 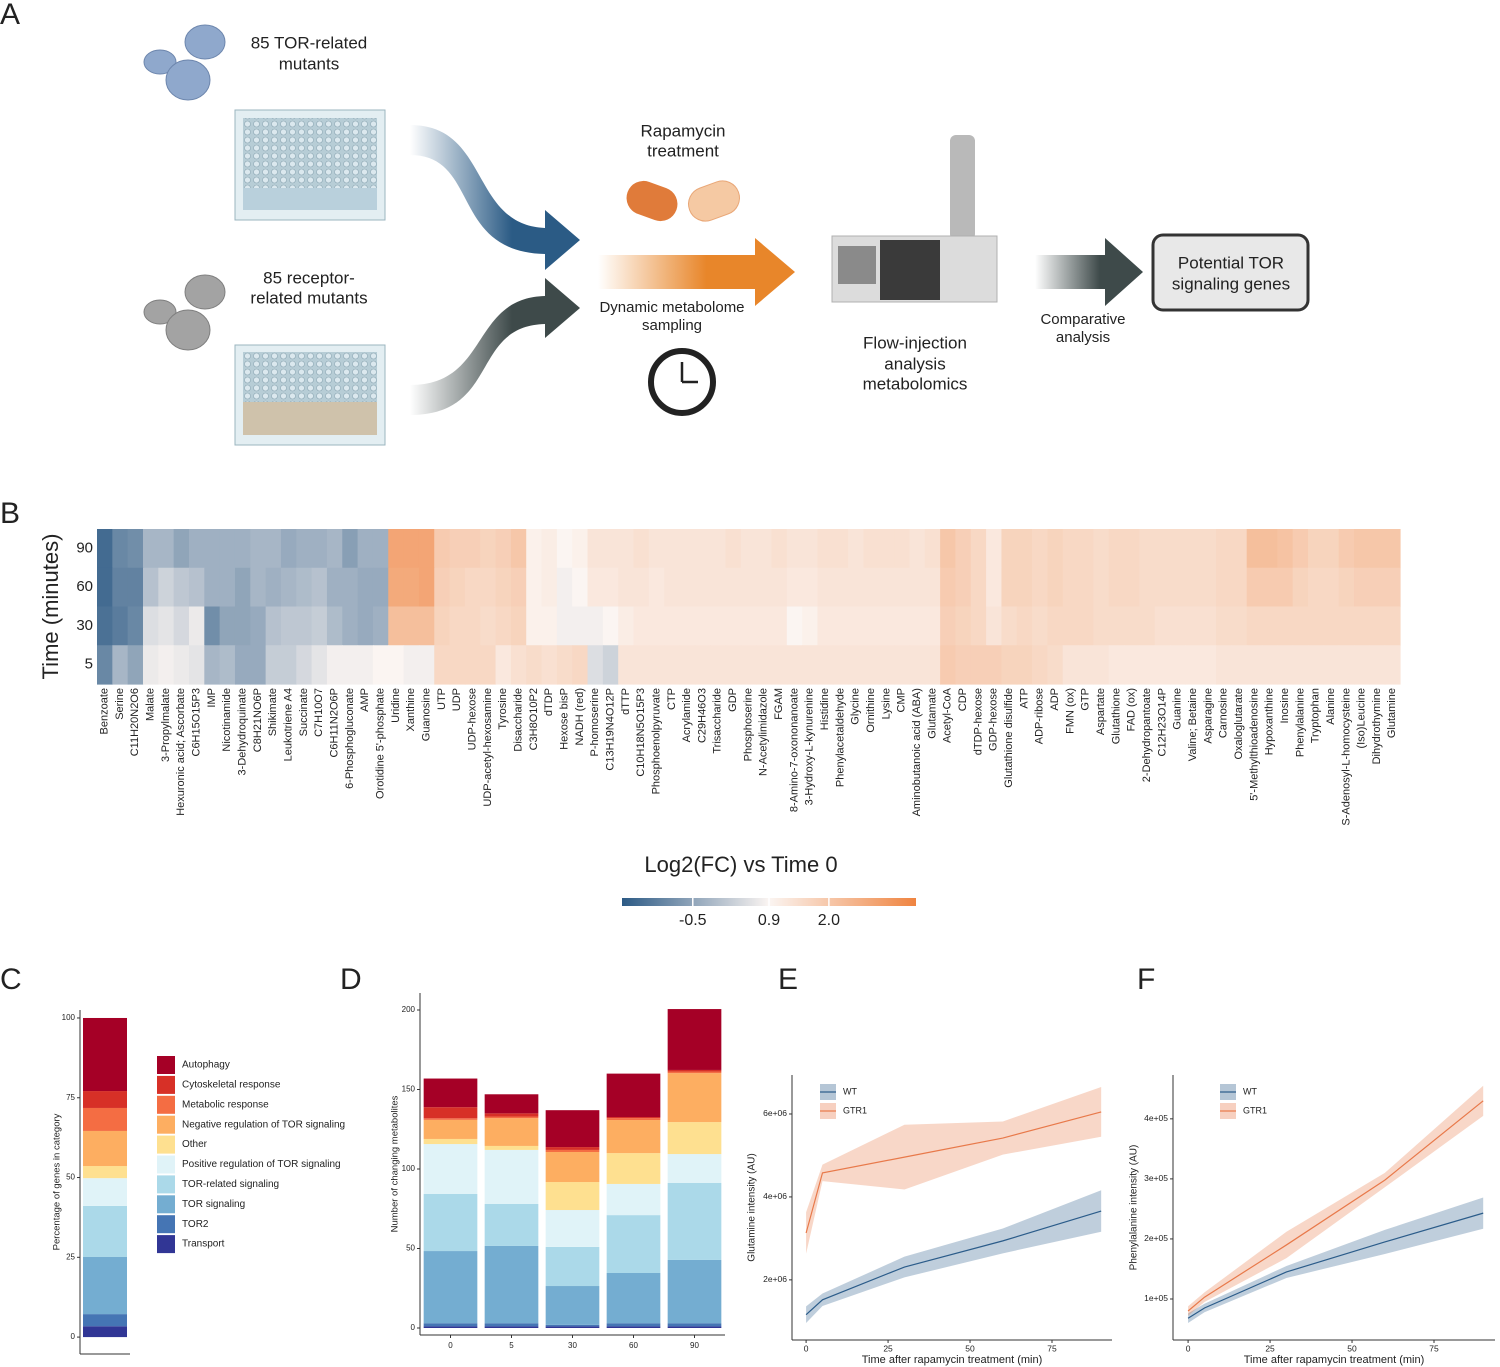 I want to click on x-tick-label: 0, so click(x=1188, y=1348).